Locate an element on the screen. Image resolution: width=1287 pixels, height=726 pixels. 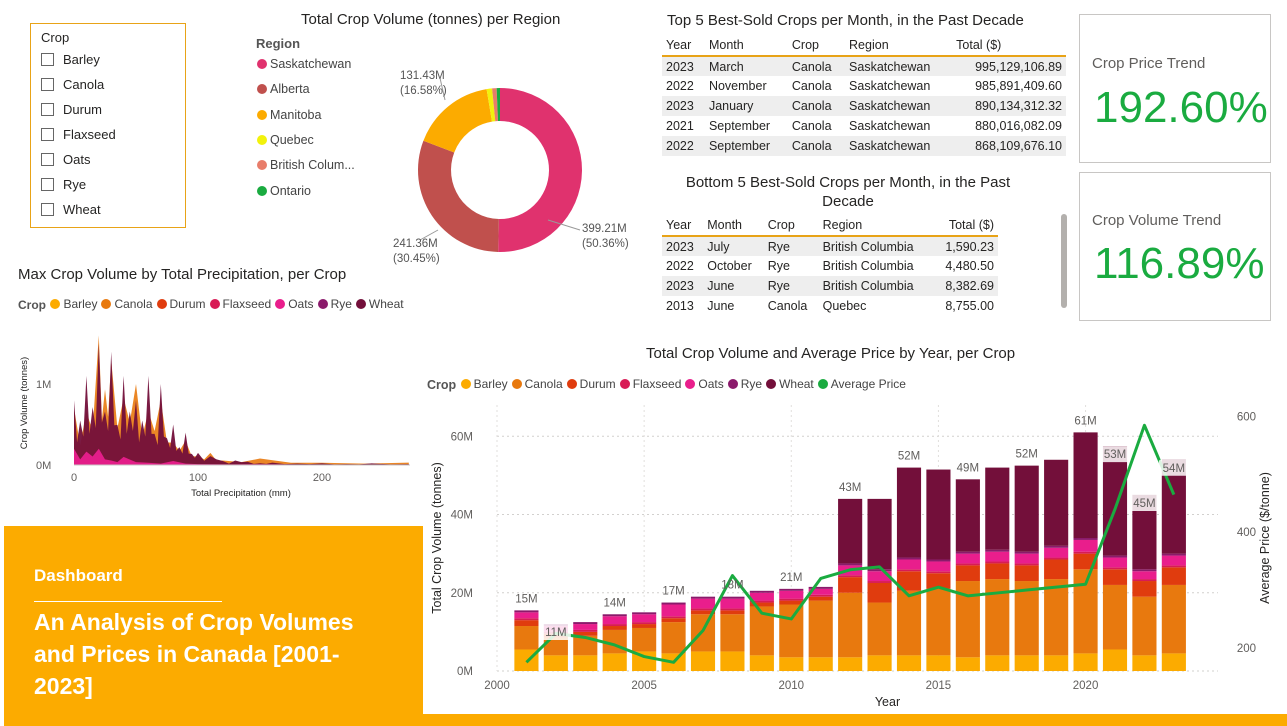
bar-segment-barley-2002 is located at coordinates (555, 663).